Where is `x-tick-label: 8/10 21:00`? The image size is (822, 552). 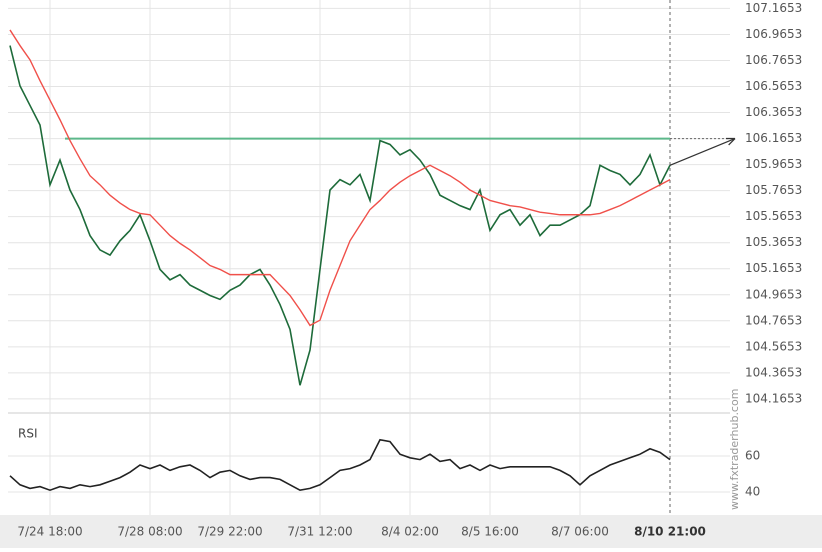
x-tick-label: 8/10 21:00 is located at coordinates (670, 532).